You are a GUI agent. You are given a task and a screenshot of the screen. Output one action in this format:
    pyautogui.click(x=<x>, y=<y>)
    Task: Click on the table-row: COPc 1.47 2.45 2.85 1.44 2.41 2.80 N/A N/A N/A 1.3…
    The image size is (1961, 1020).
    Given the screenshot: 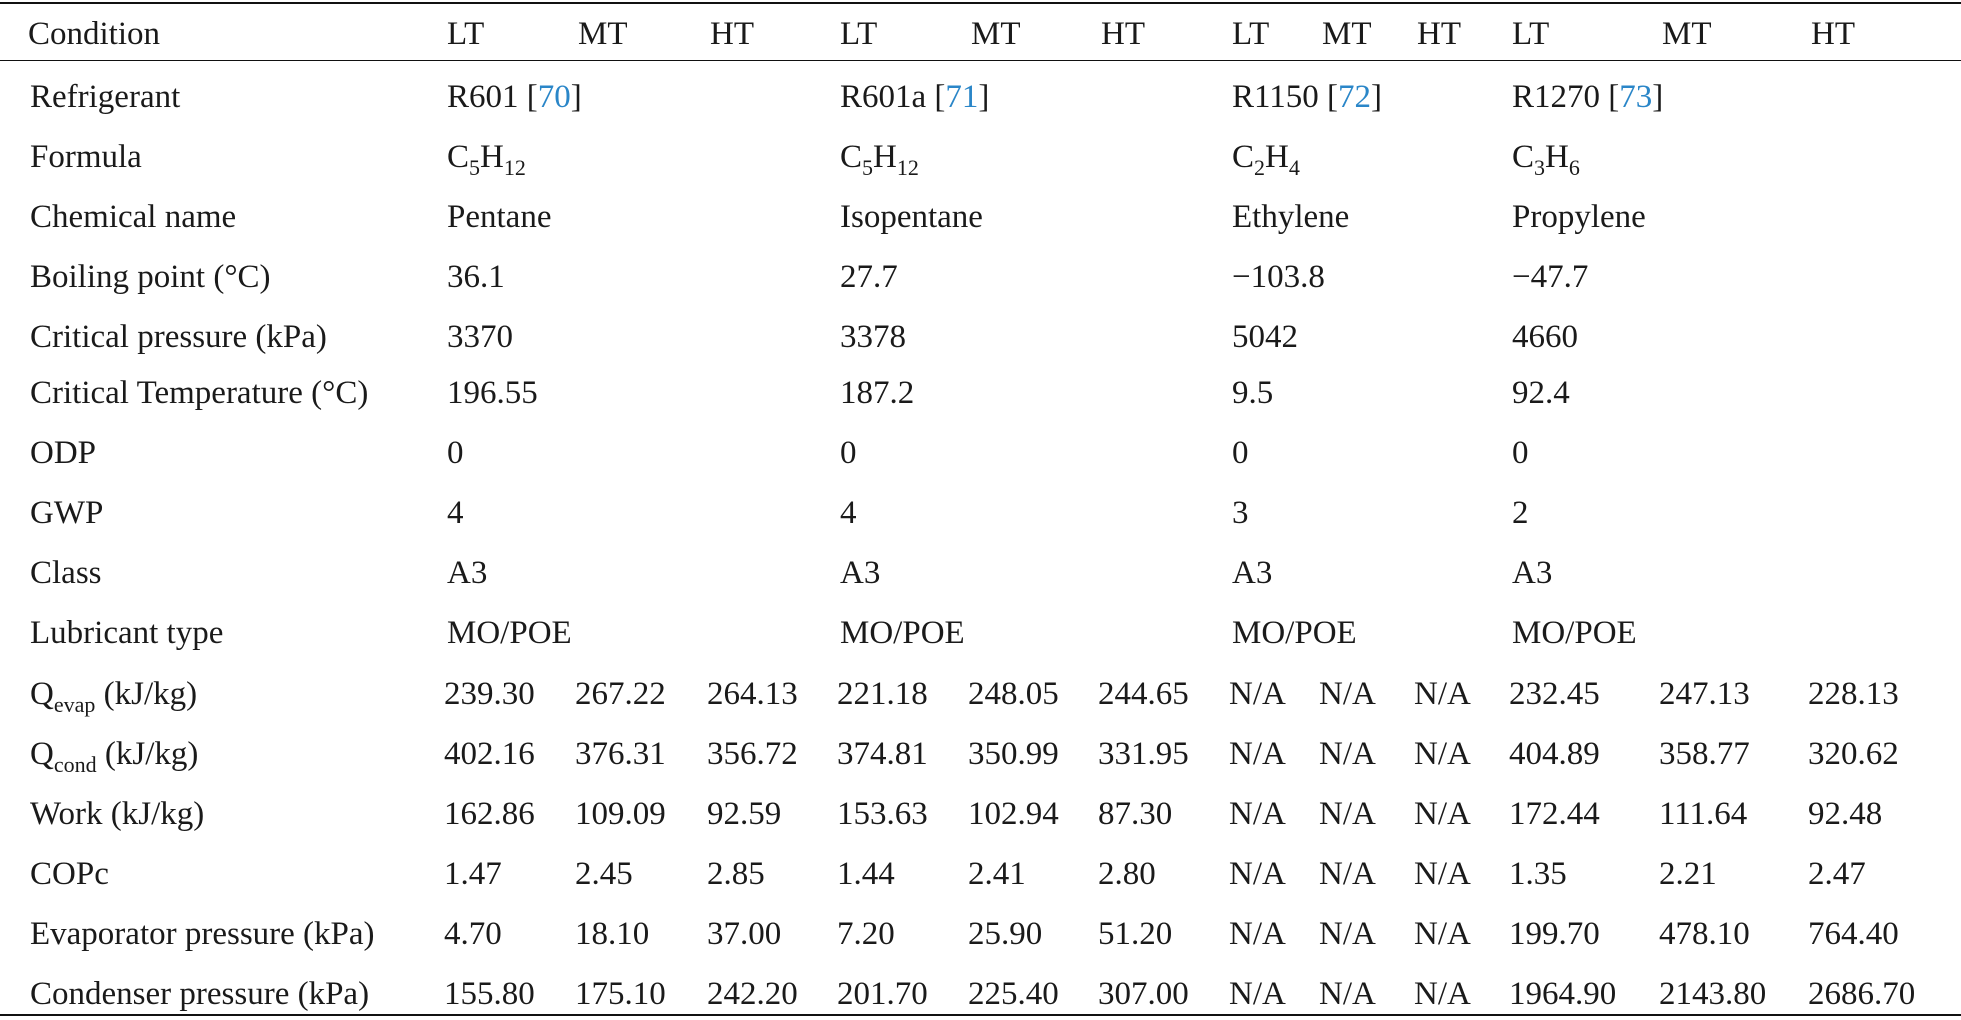 What is the action you would take?
    pyautogui.click(x=980, y=874)
    